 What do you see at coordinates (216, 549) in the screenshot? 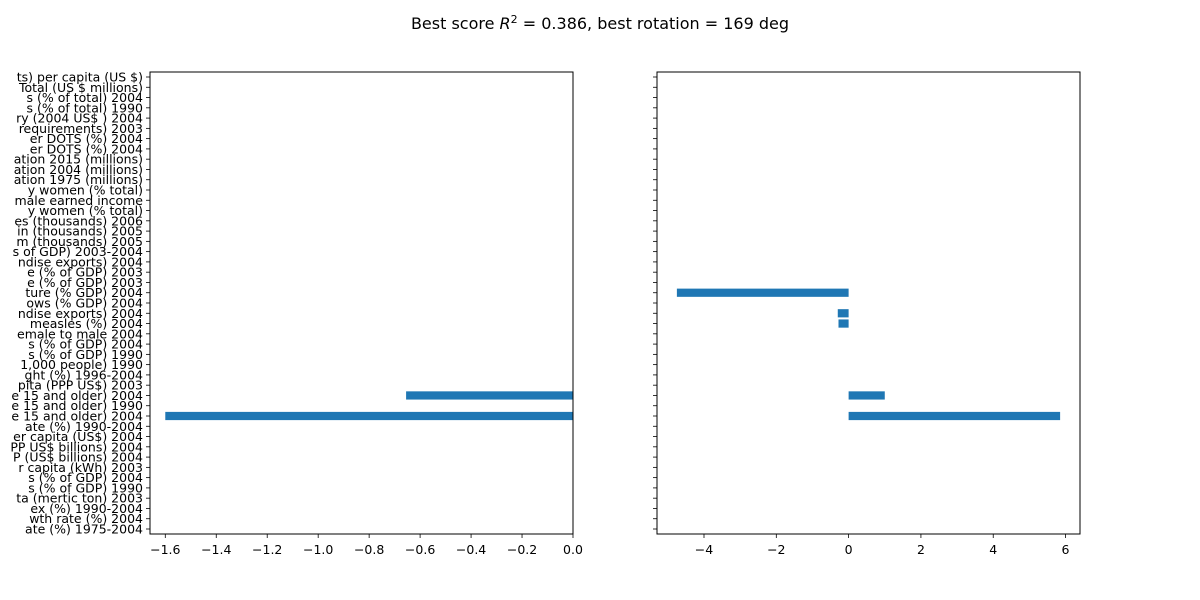
I see `left-x-tick-label: −1.4` at bounding box center [216, 549].